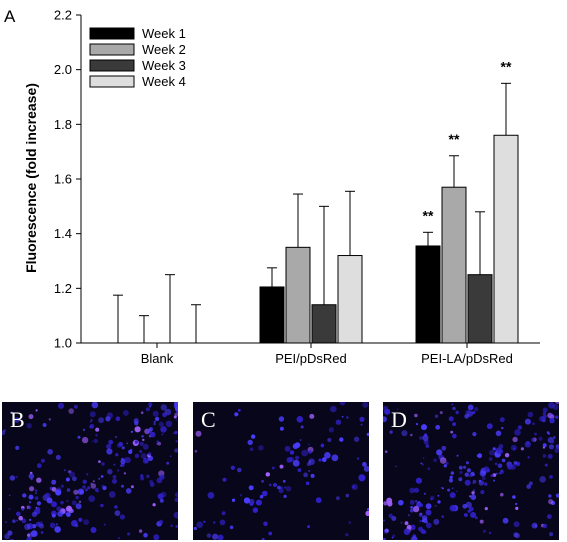 This screenshot has width=567, height=542. I want to click on y-tick-label: 2.0, so click(63, 69).